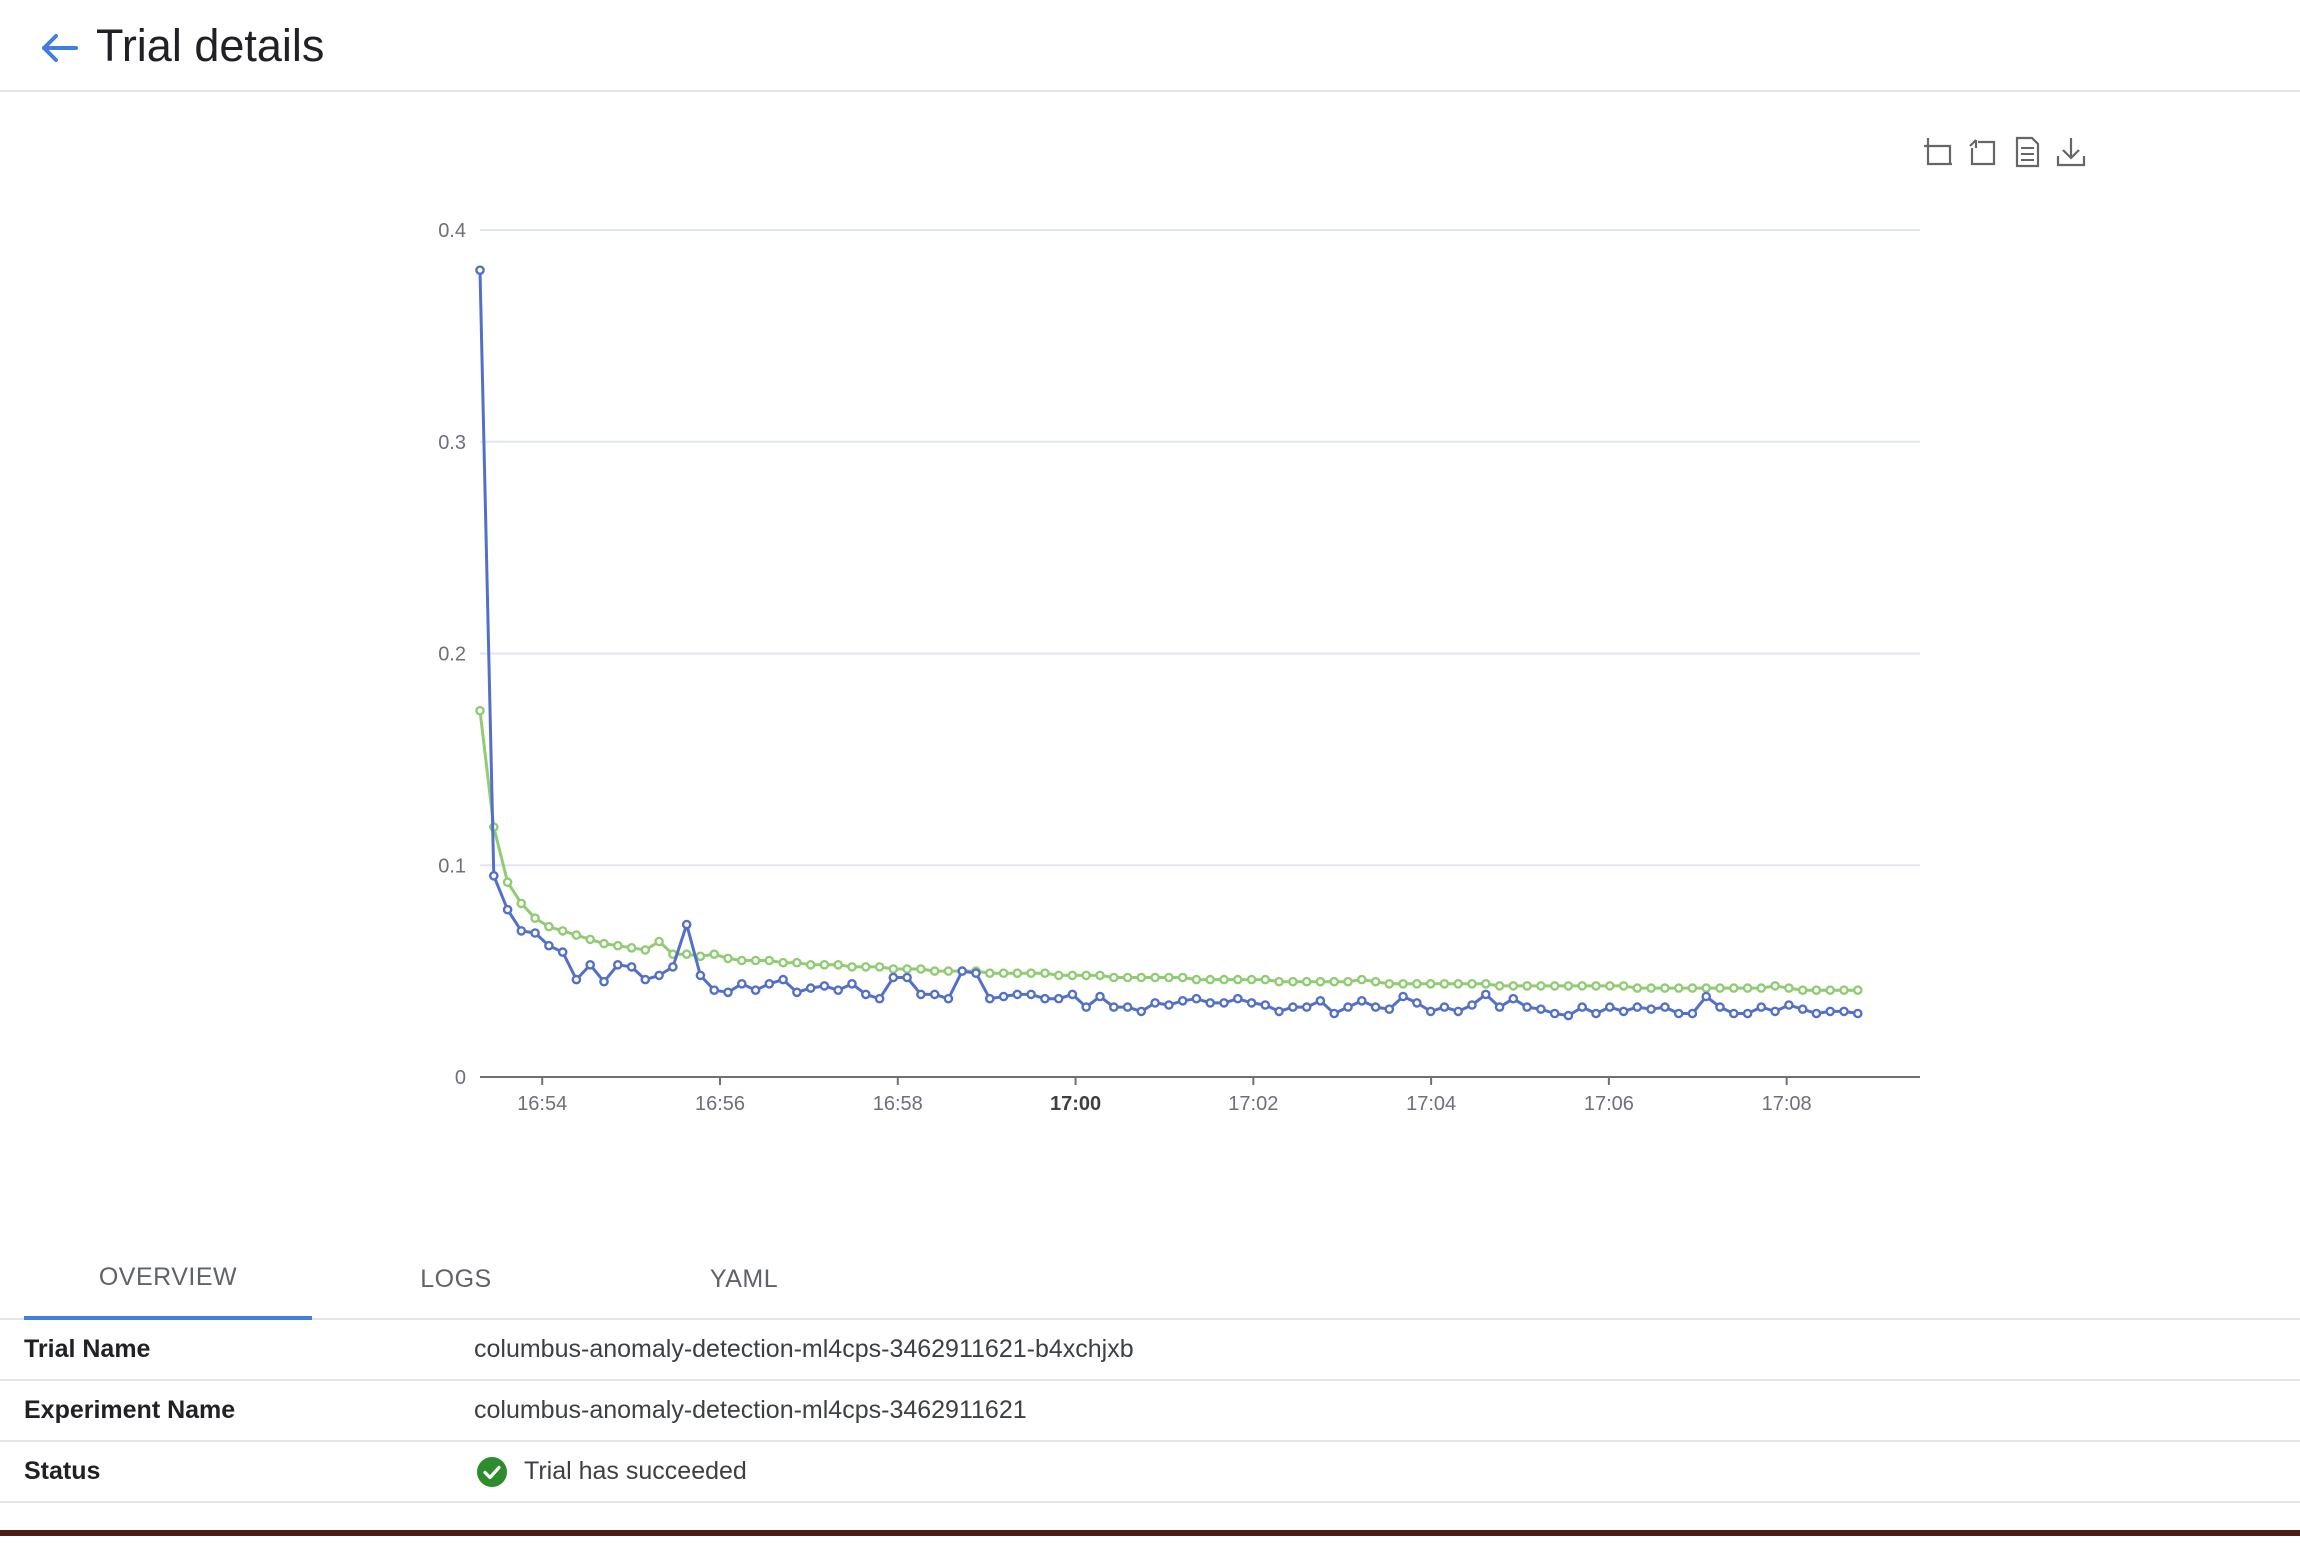 The image size is (2300, 1564). What do you see at coordinates (720, 1104) in the screenshot?
I see `x-tick-label: 16:56` at bounding box center [720, 1104].